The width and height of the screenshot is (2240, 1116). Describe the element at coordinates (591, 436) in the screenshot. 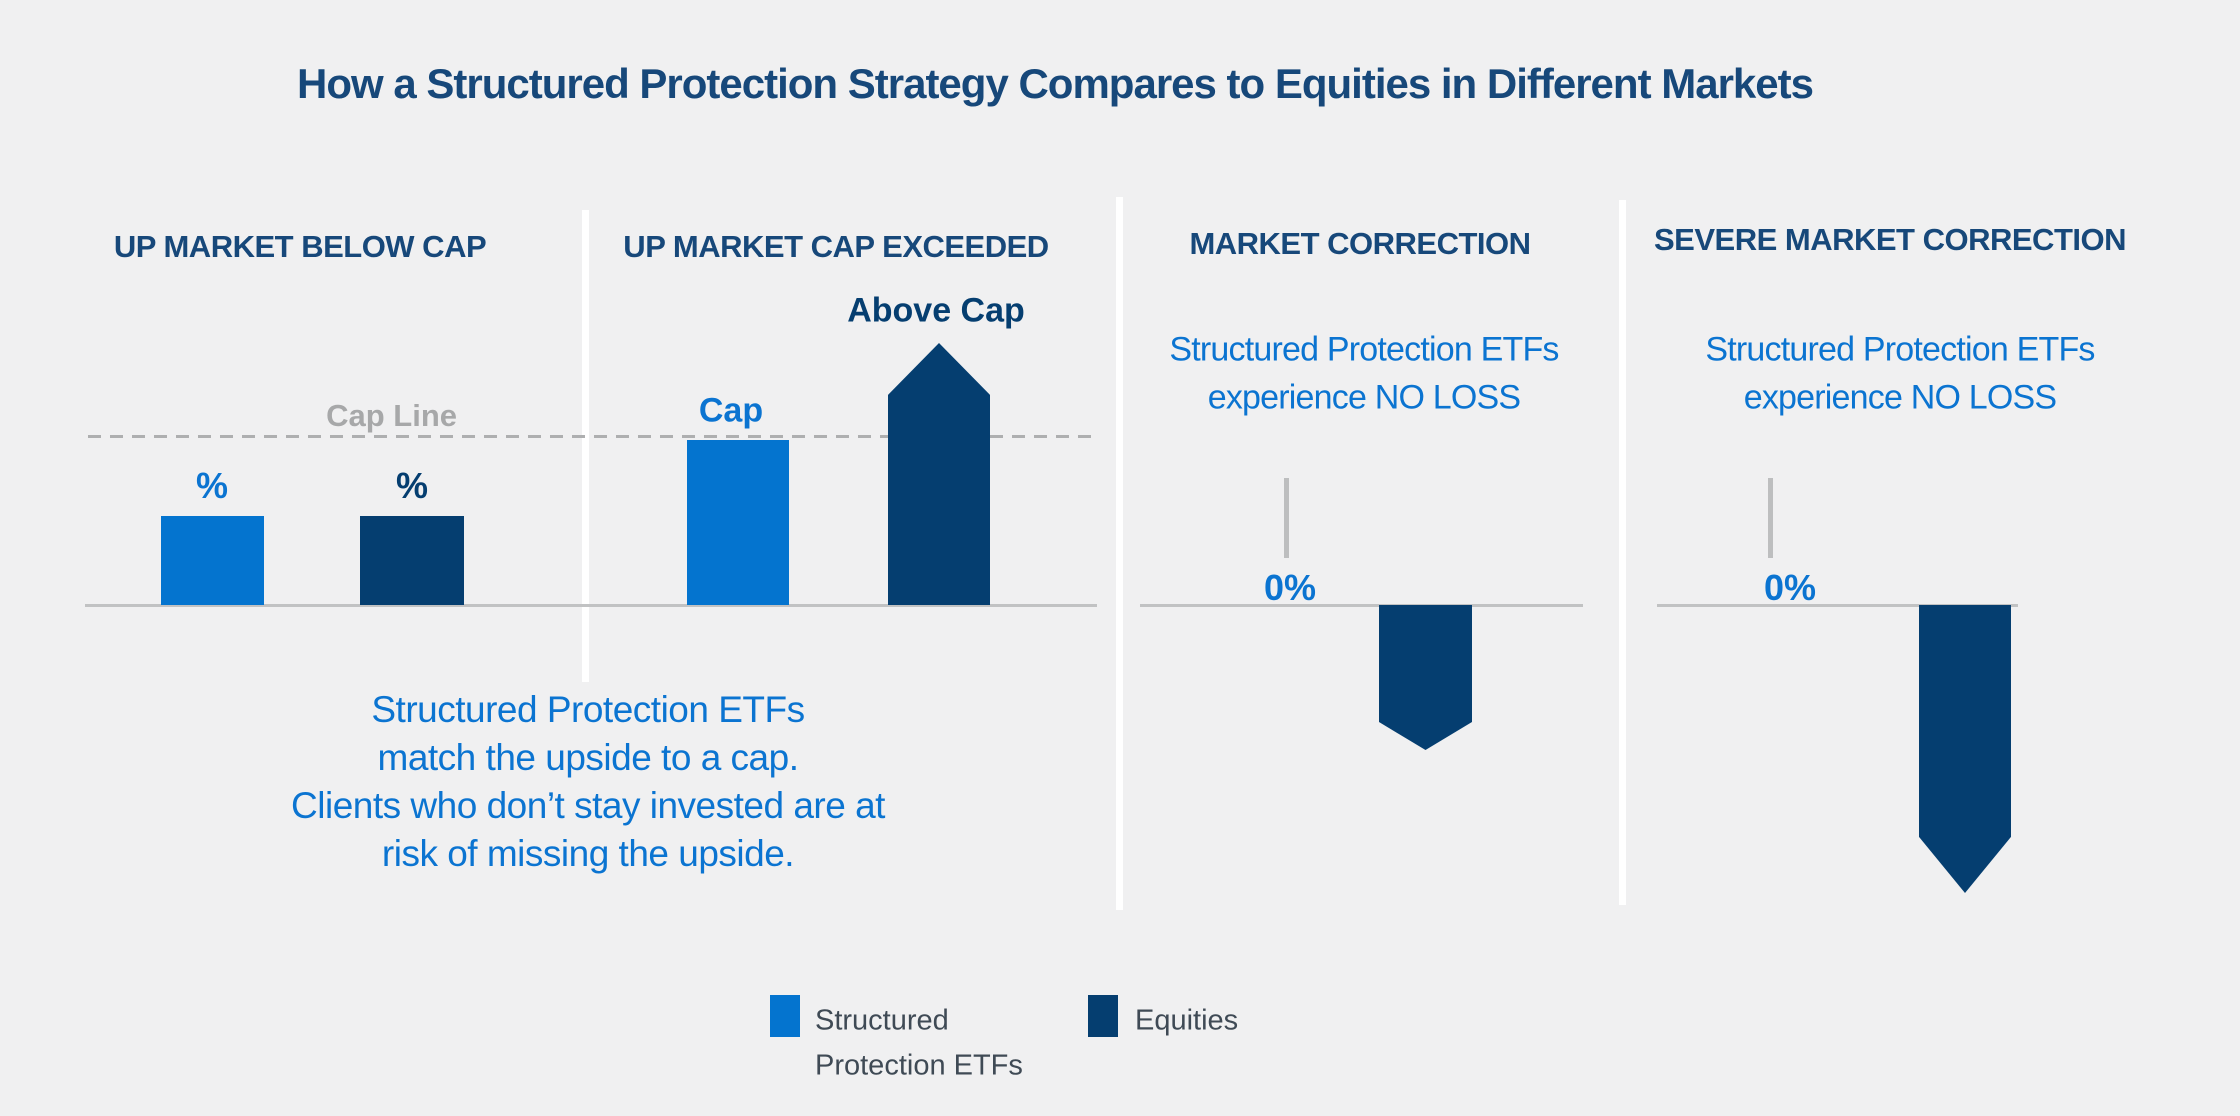

I see `cap-line` at that location.